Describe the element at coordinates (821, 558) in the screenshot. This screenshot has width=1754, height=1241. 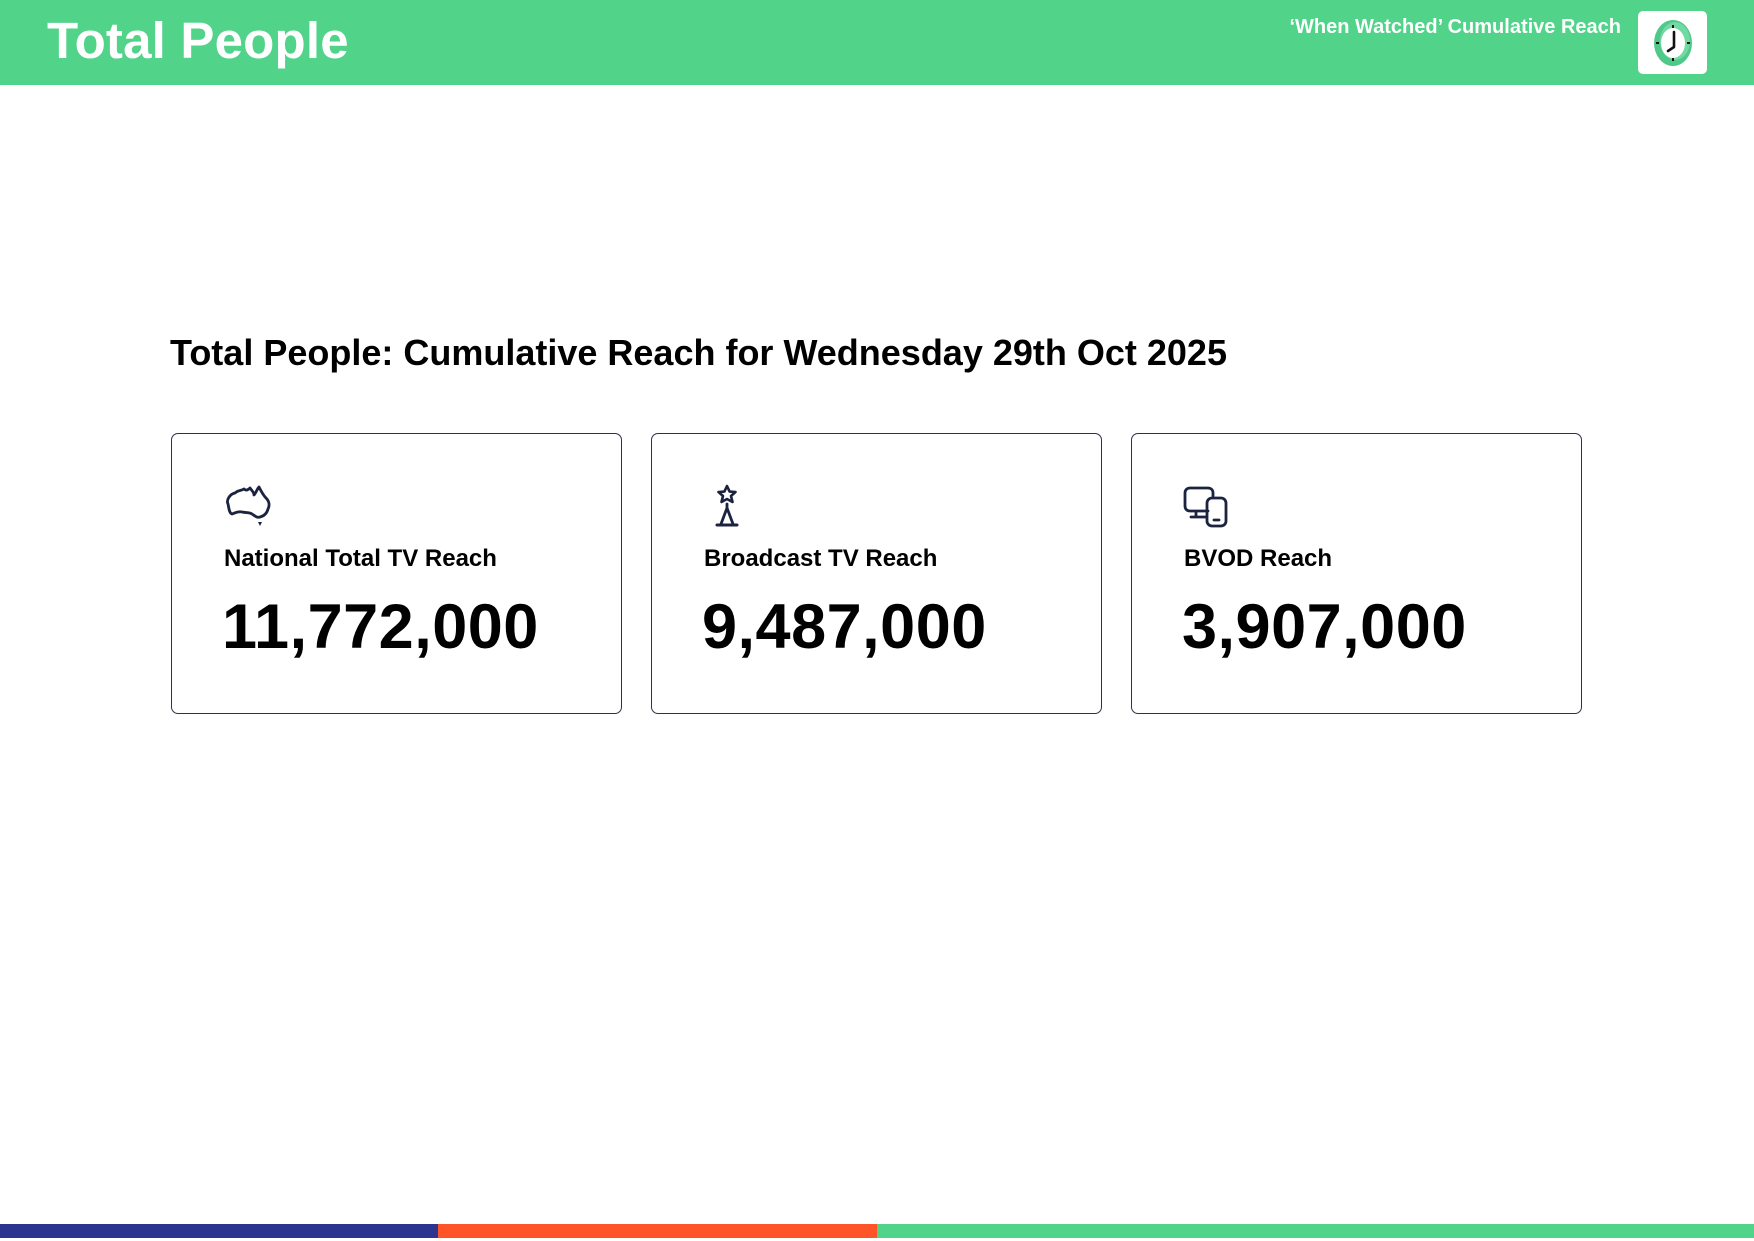
I see `metric-label: Broadcast TV Reach` at that location.